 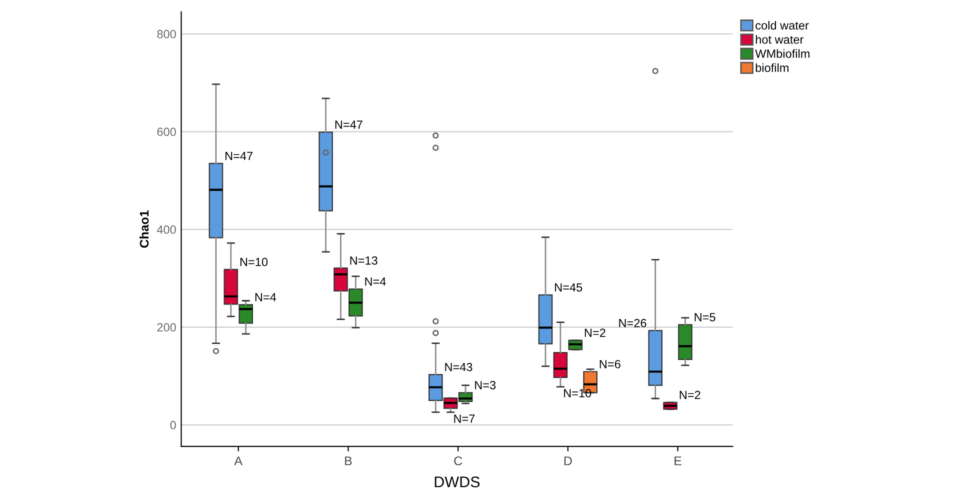 What do you see at coordinates (364, 260) in the screenshot?
I see `text: N=13` at bounding box center [364, 260].